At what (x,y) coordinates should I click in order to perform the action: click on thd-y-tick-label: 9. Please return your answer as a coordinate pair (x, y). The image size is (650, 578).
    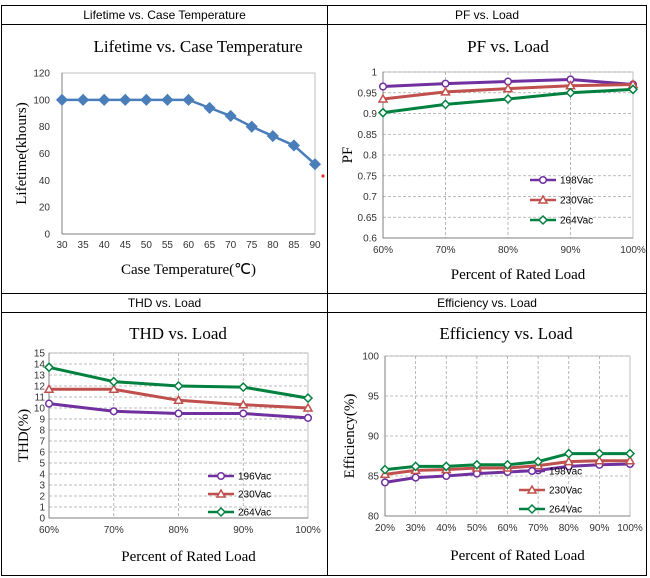
    Looking at the image, I should click on (42, 420).